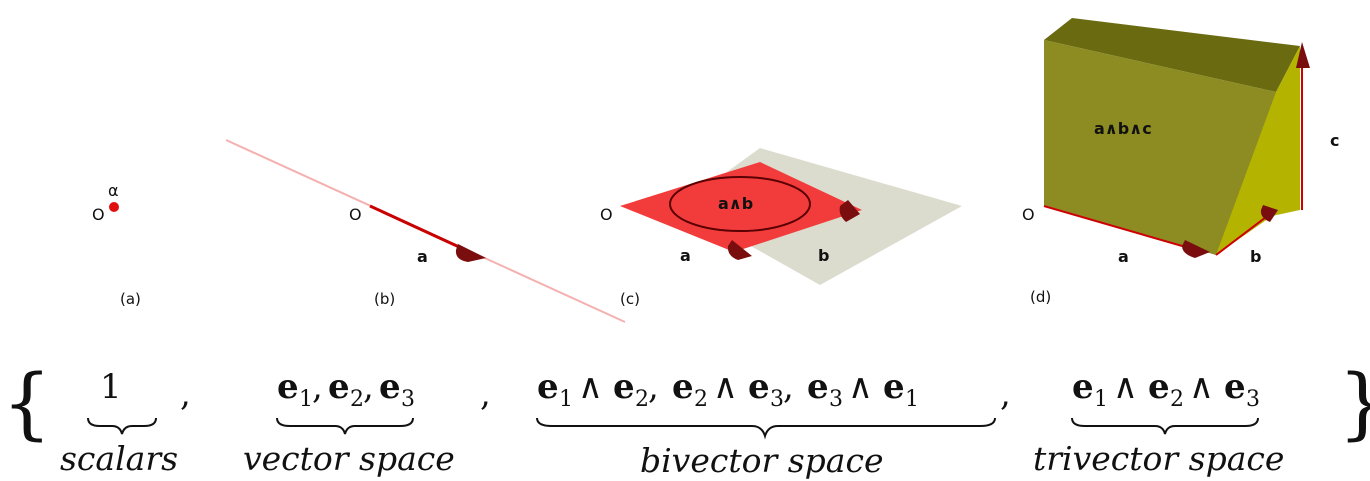 The image size is (1370, 481). Describe the element at coordinates (470, 253) in the screenshot. I see `vector-a-arrowhead` at that location.